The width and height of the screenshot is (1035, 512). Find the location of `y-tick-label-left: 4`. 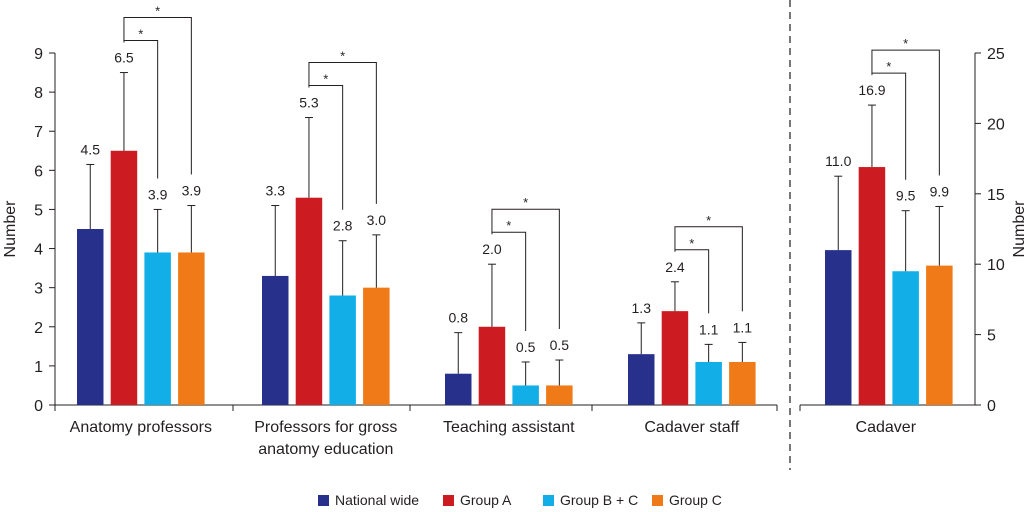

y-tick-label-left: 4 is located at coordinates (38, 250).